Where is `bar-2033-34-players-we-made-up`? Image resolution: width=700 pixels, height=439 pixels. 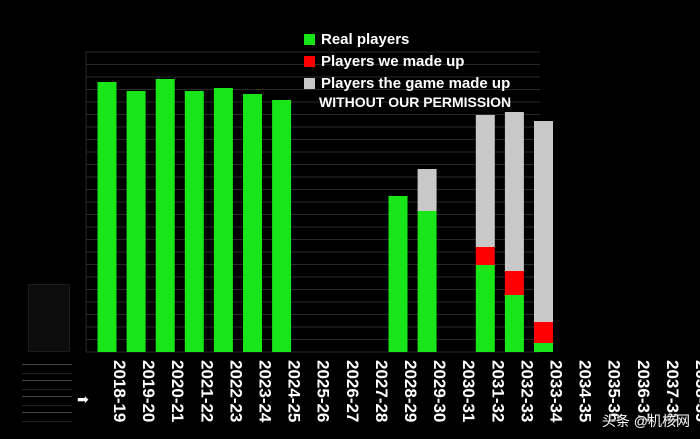
bar-2033-34-players-we-made-up is located at coordinates (543, 332).